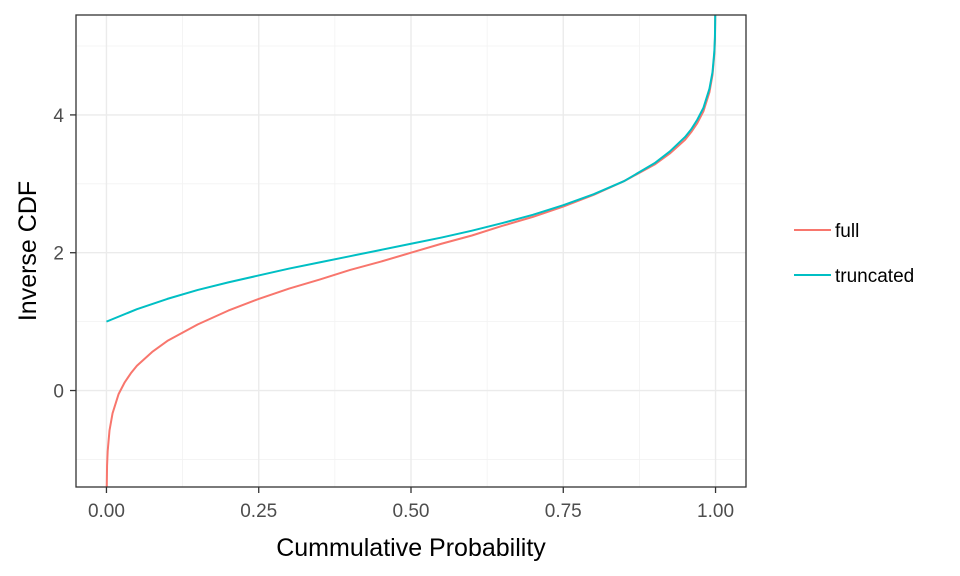 The width and height of the screenshot is (960, 576). I want to click on x-axis-title: Cummulative Probability, so click(411, 548).